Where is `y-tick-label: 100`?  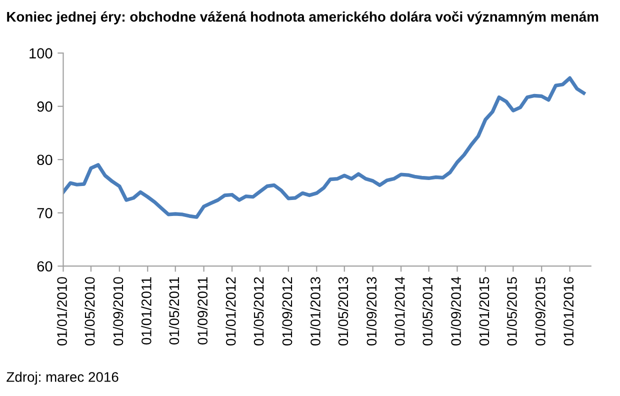 y-tick-label: 100 is located at coordinates (41, 53).